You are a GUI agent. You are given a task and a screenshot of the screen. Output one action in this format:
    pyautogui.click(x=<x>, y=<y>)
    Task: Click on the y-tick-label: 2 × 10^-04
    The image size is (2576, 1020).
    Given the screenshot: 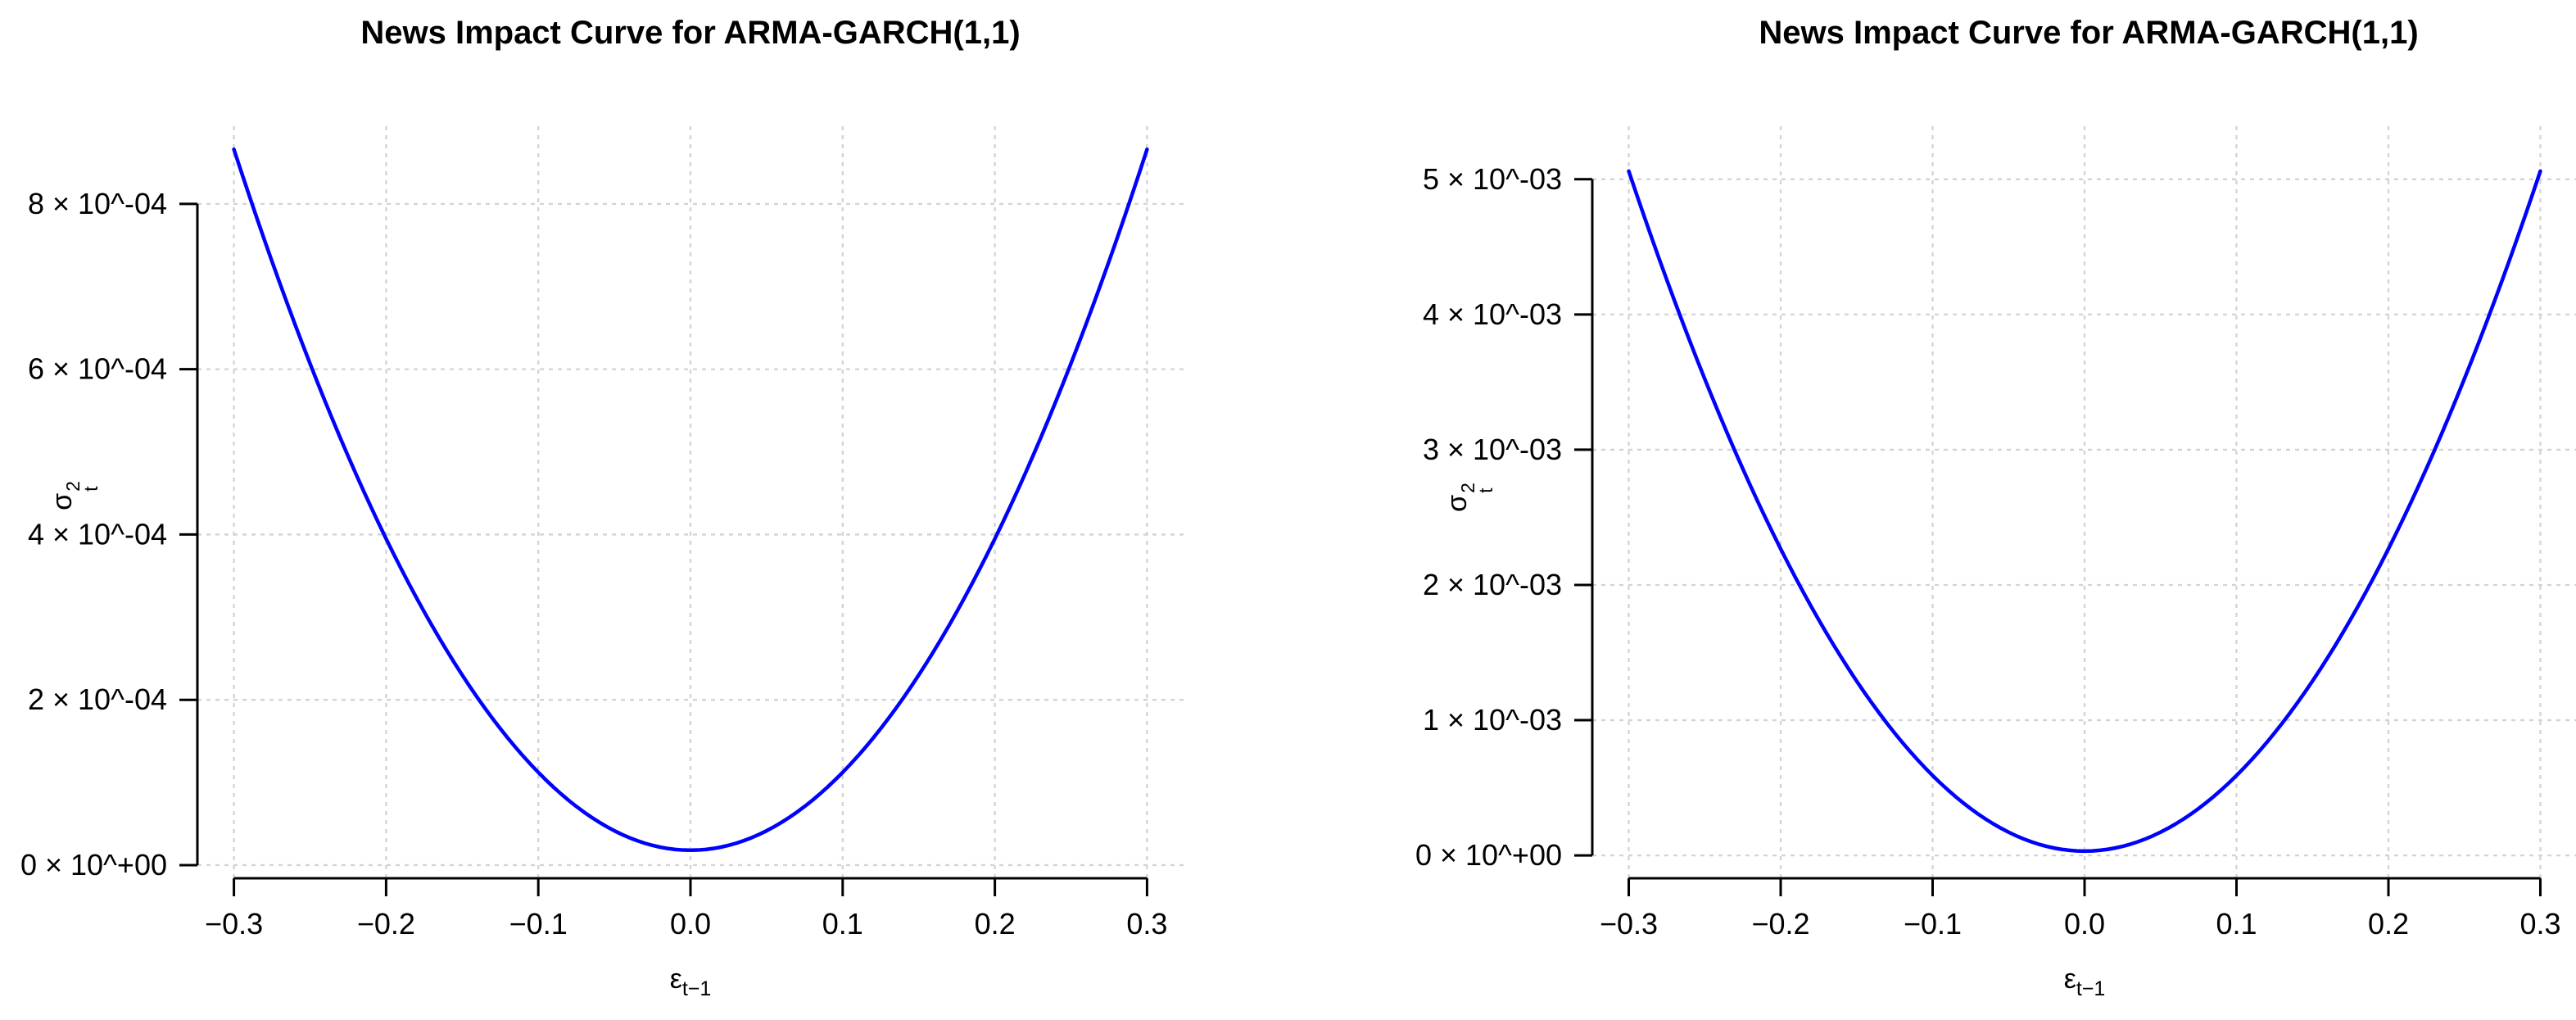 What is the action you would take?
    pyautogui.click(x=97, y=699)
    